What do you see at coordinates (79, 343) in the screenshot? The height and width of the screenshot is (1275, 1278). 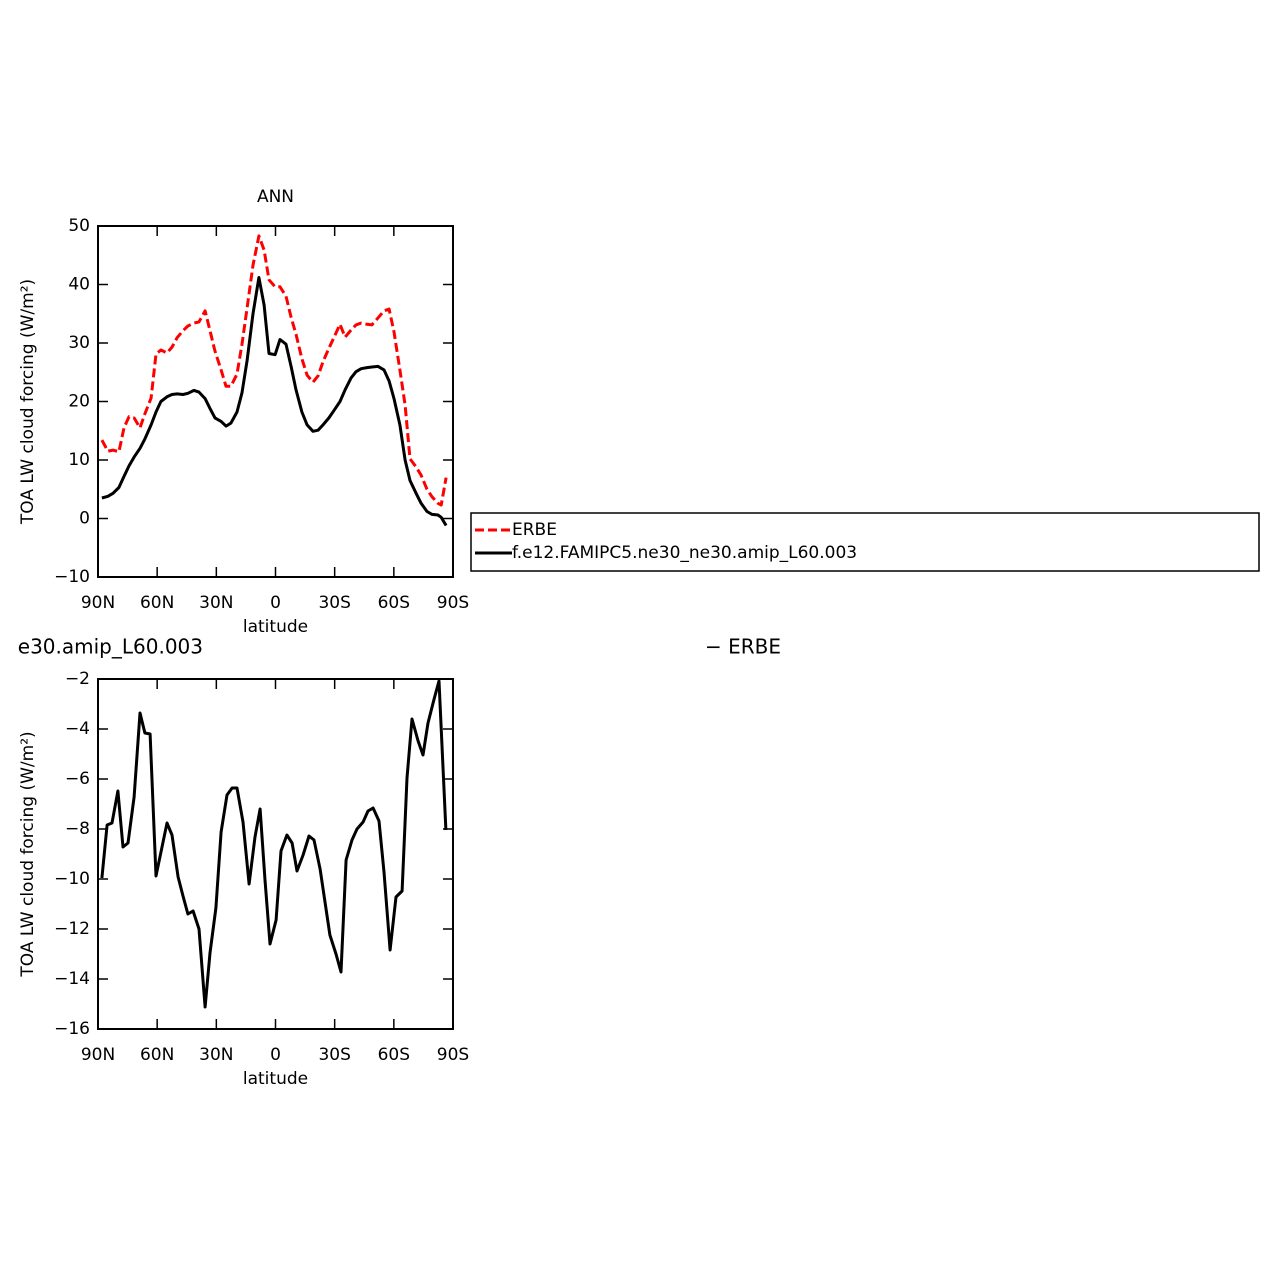 I see `y-tick-label: 30` at bounding box center [79, 343].